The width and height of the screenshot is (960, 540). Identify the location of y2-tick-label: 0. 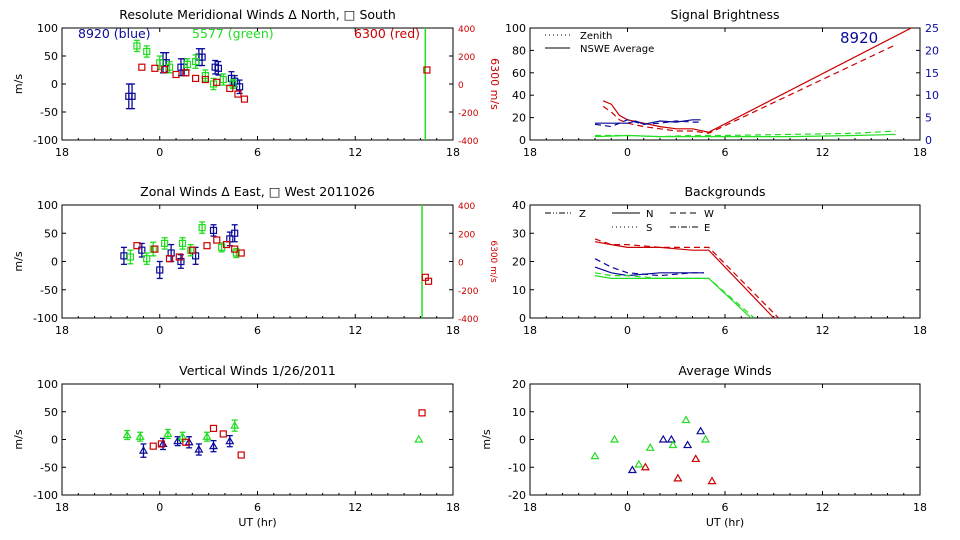
(928, 140).